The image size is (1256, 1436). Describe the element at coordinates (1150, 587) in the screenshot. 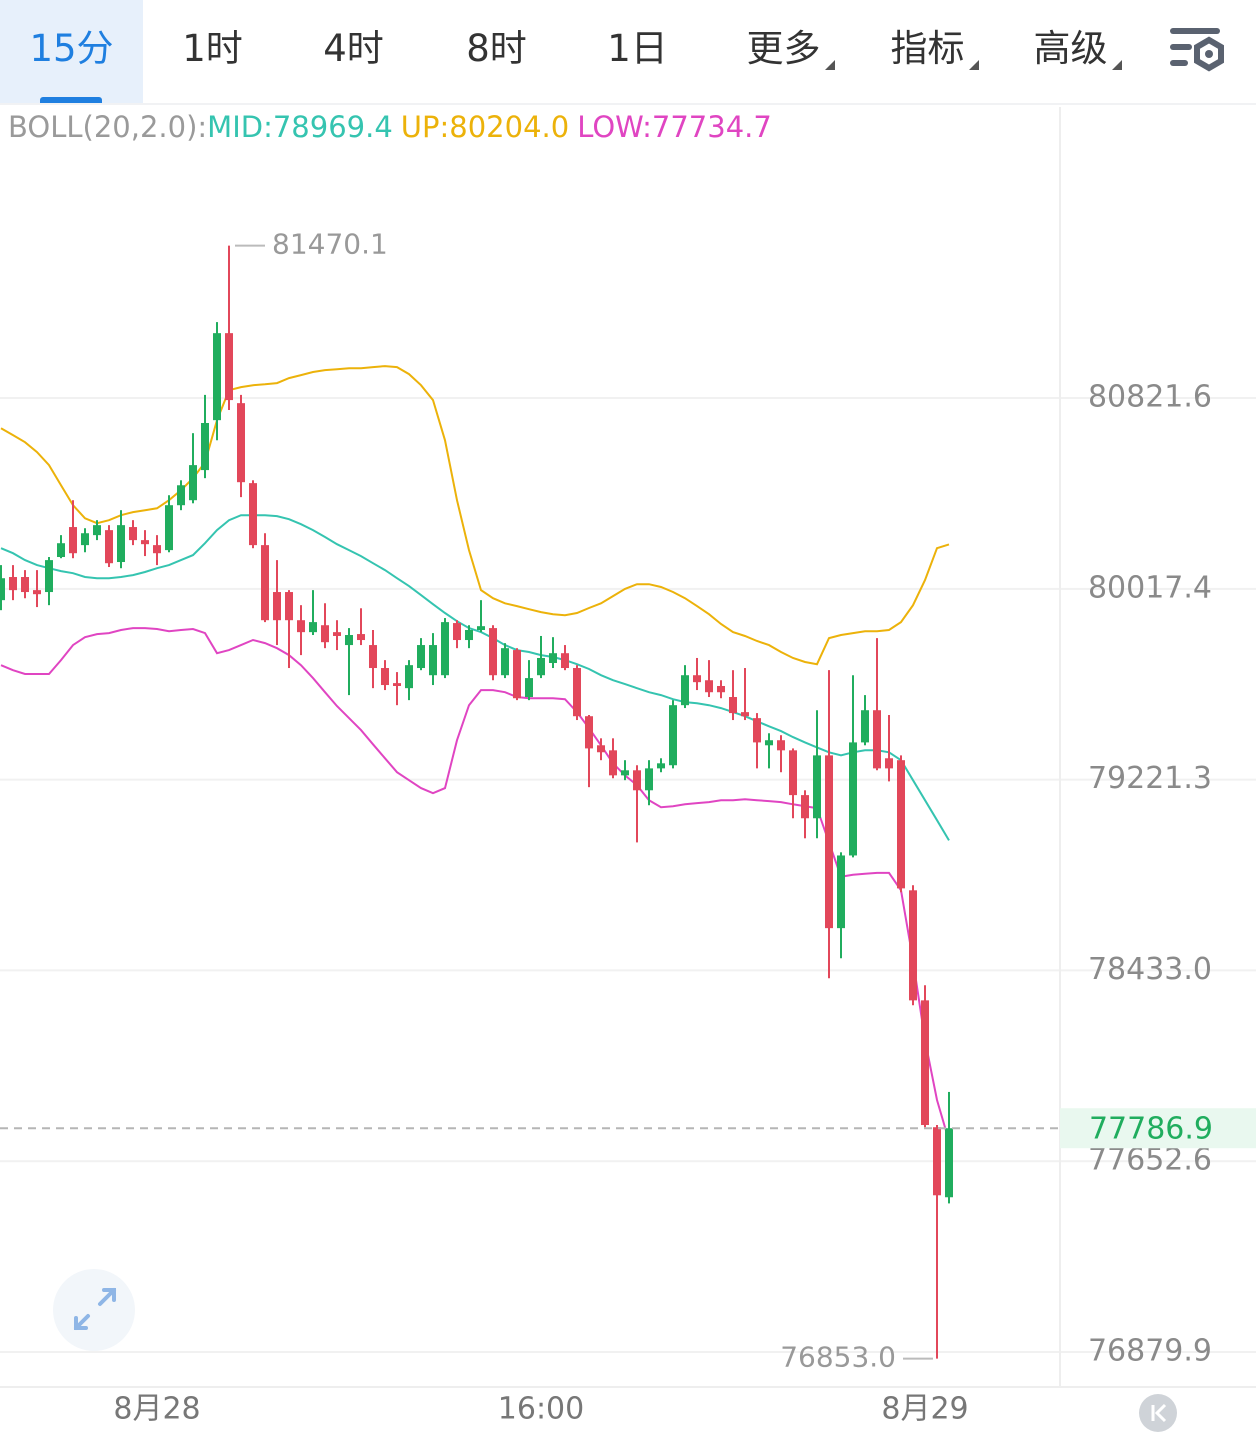

I see `y-tick-label: 80017.4` at that location.